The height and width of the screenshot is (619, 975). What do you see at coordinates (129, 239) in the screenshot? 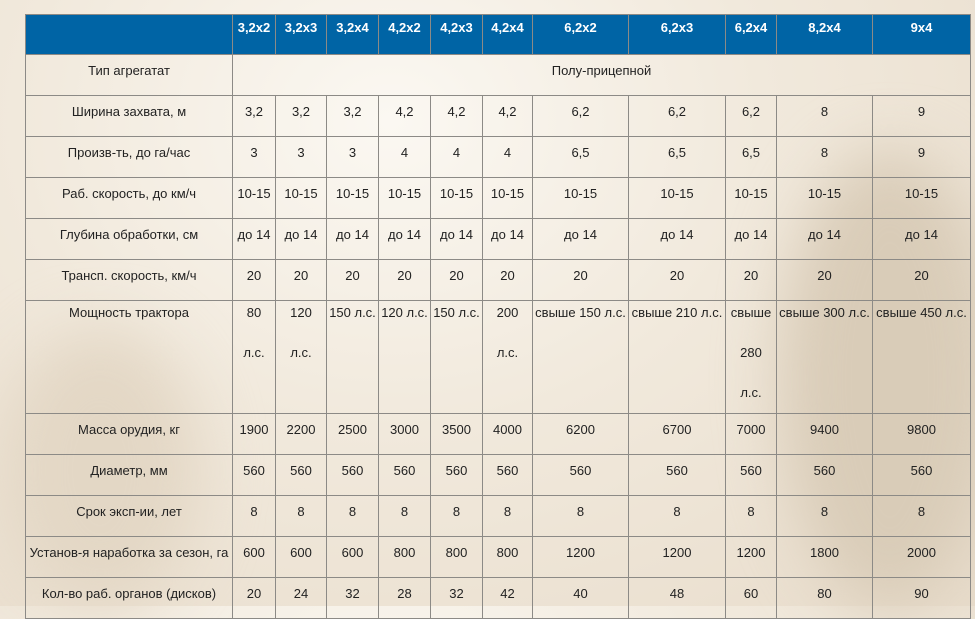
I see `row-label: Глубина обработки, см` at bounding box center [129, 239].